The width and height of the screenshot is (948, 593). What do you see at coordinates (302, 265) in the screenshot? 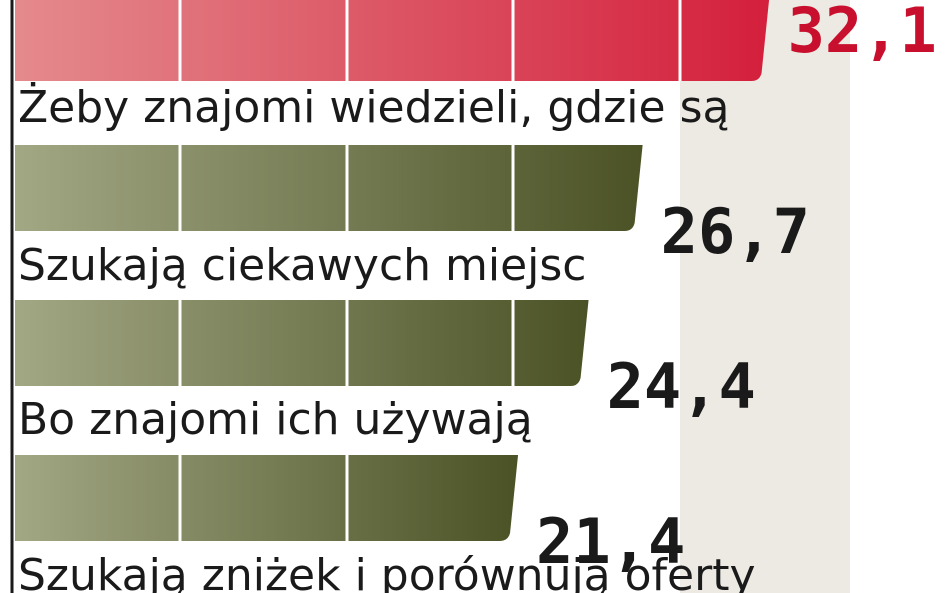
I see `category-label: Szukają ciekawych miejsc` at bounding box center [302, 265].